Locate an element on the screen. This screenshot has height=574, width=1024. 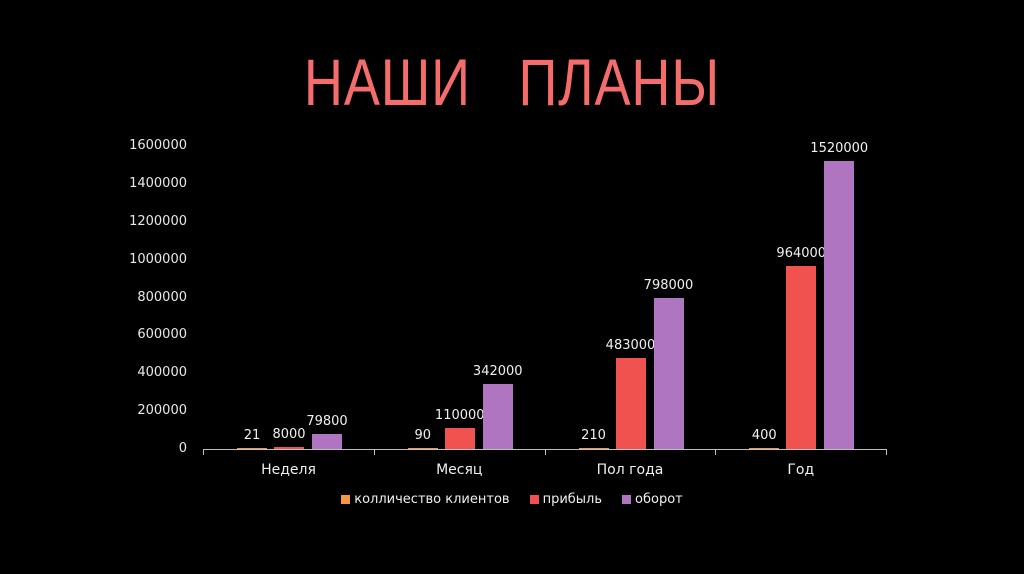
legend-item-clients: колличество клиентов is located at coordinates (425, 499).